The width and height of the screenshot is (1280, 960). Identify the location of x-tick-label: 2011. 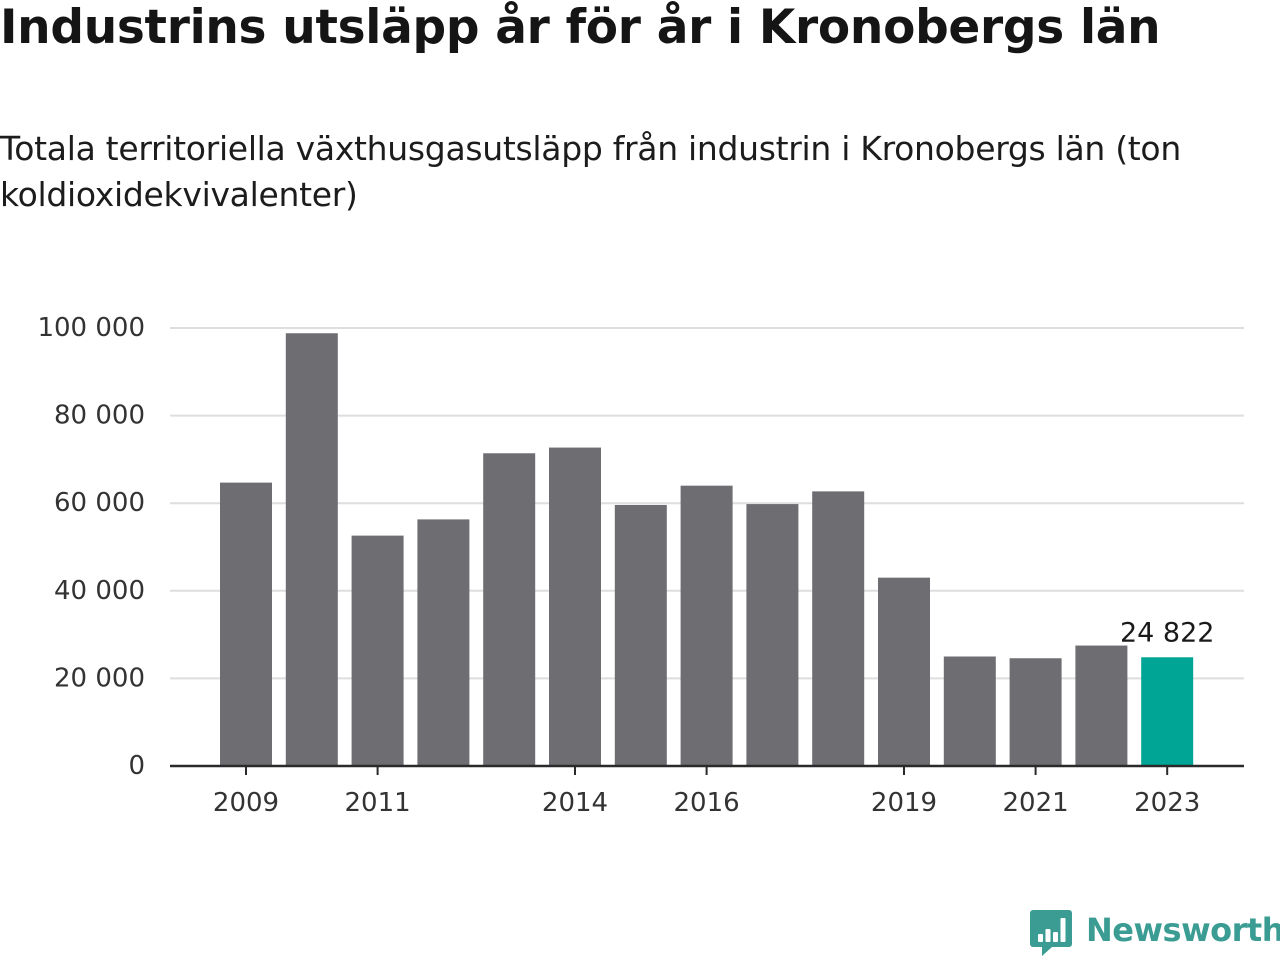
(378, 803).